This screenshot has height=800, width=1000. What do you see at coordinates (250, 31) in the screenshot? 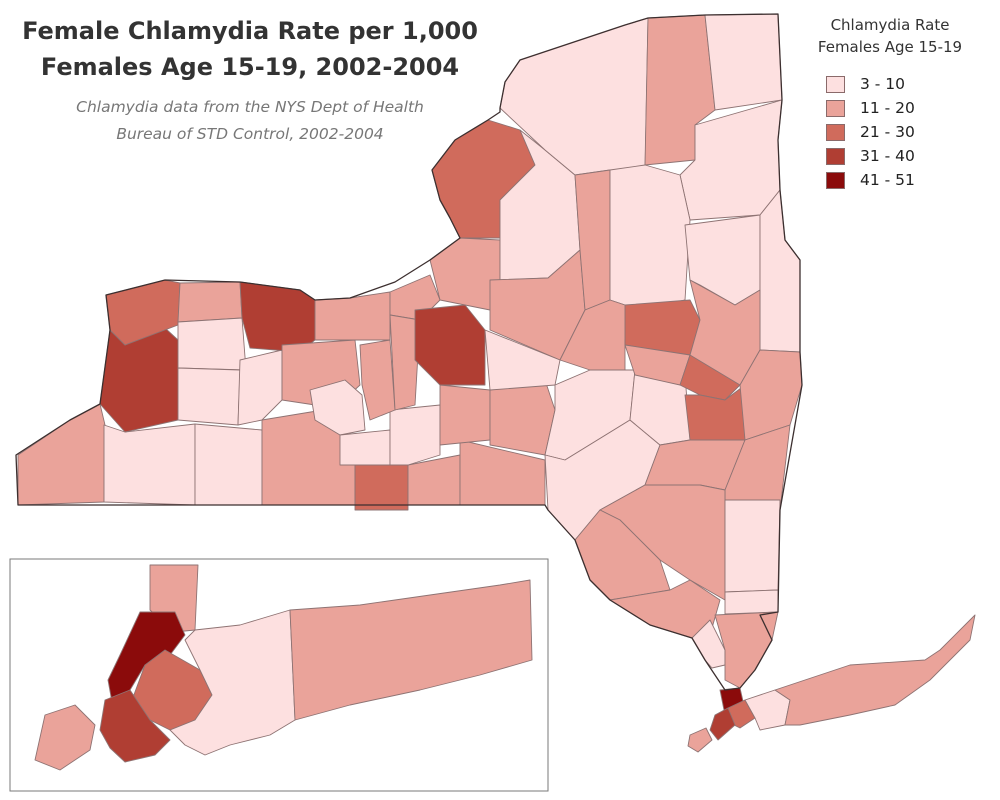
I see `map-title-line-1: Female Chlamydia Rate per 1,000` at bounding box center [250, 31].